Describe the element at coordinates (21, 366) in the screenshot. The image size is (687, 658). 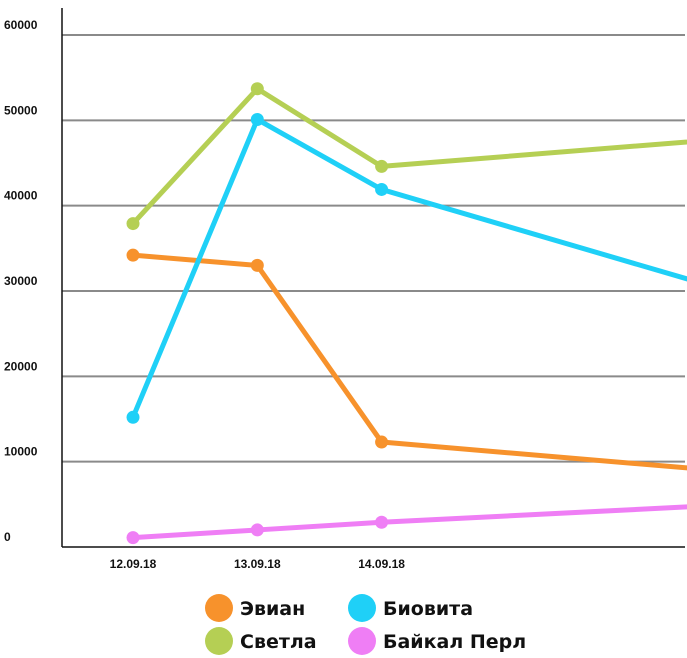
I see `y-tick-label: 20000` at that location.